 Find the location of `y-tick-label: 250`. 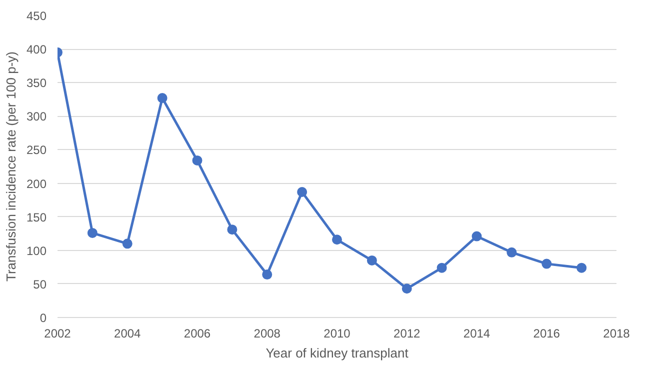

y-tick-label: 250 is located at coordinates (36, 150).